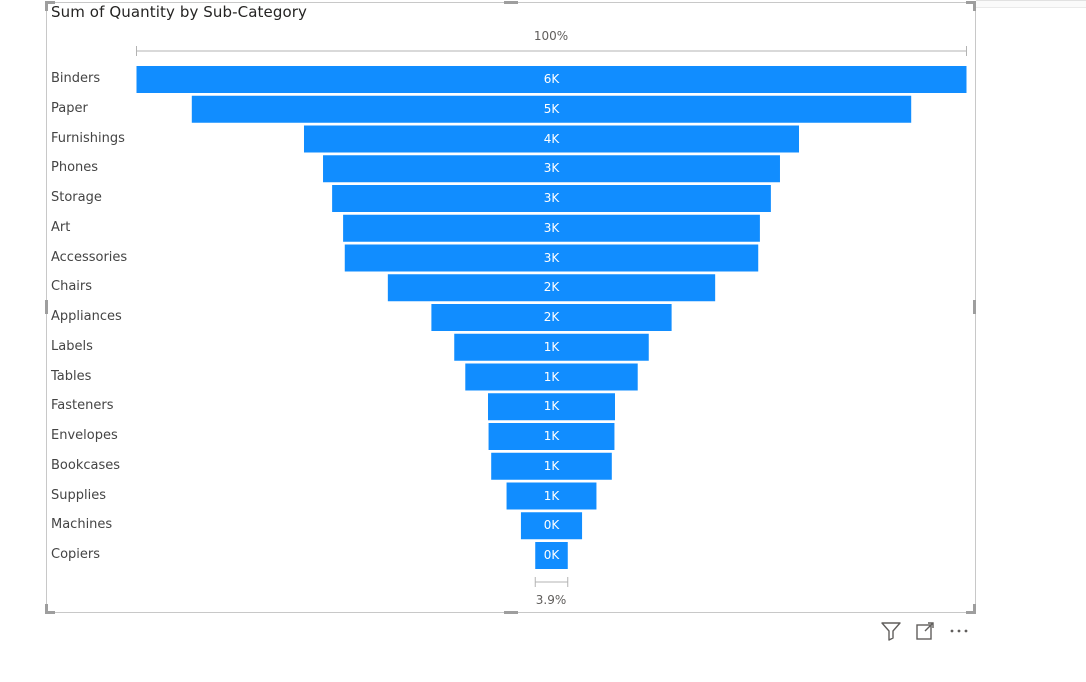 The image size is (1086, 682). What do you see at coordinates (89, 257) in the screenshot?
I see `category-label: Accessories` at bounding box center [89, 257].